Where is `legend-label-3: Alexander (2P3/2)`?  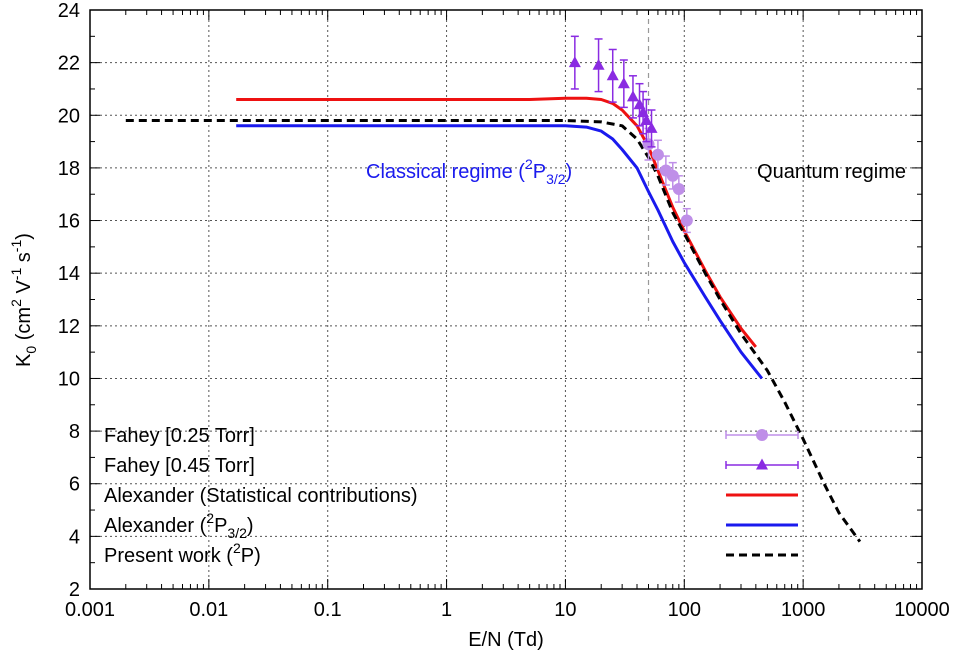 legend-label-3: Alexander (2P3/2) is located at coordinates (179, 525).